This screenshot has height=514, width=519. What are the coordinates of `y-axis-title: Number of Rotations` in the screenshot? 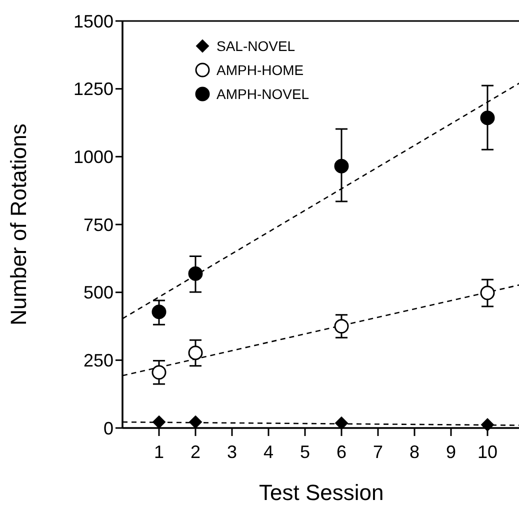 It's located at (18, 225).